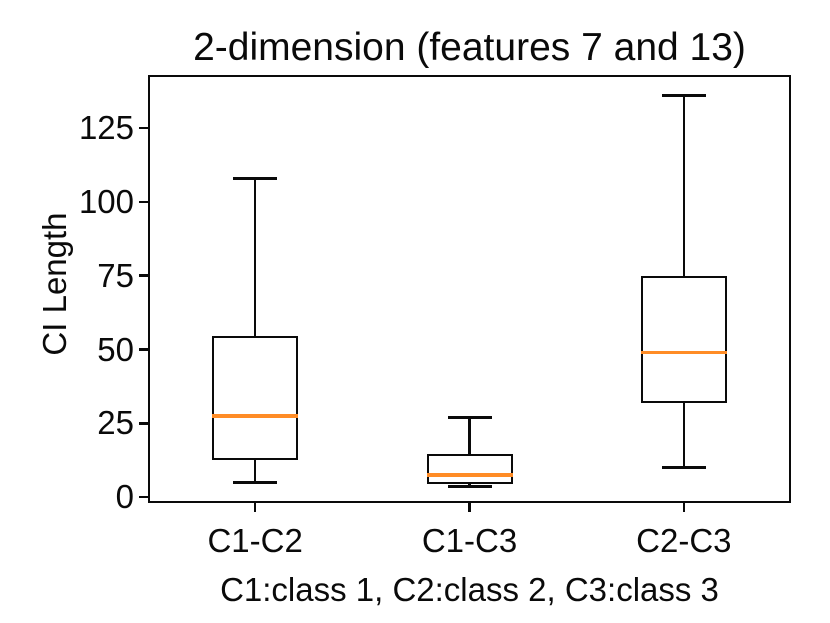 This screenshot has height=623, width=830. What do you see at coordinates (469, 47) in the screenshot?
I see `chart-title: 2-dimension (features 7 and 13)` at bounding box center [469, 47].